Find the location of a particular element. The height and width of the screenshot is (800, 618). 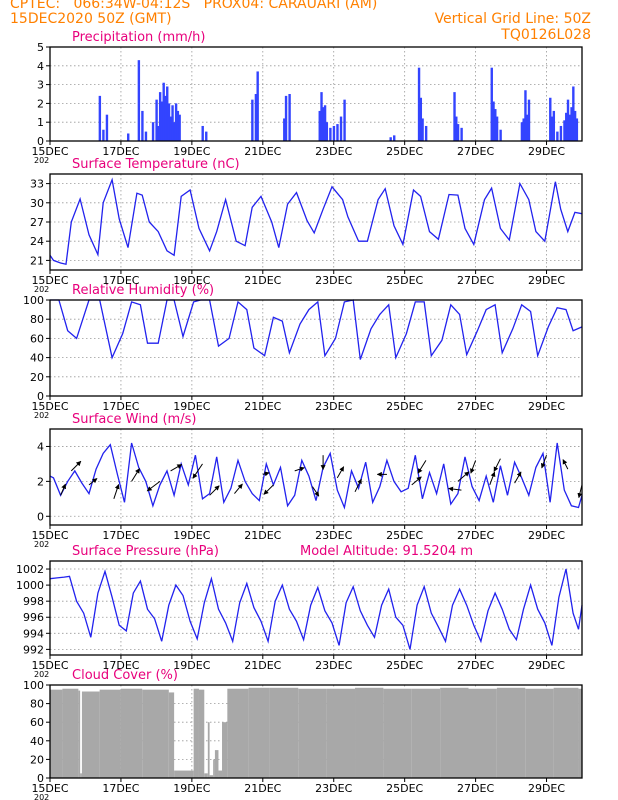

y-tick-label: 4 is located at coordinates (40, 66).